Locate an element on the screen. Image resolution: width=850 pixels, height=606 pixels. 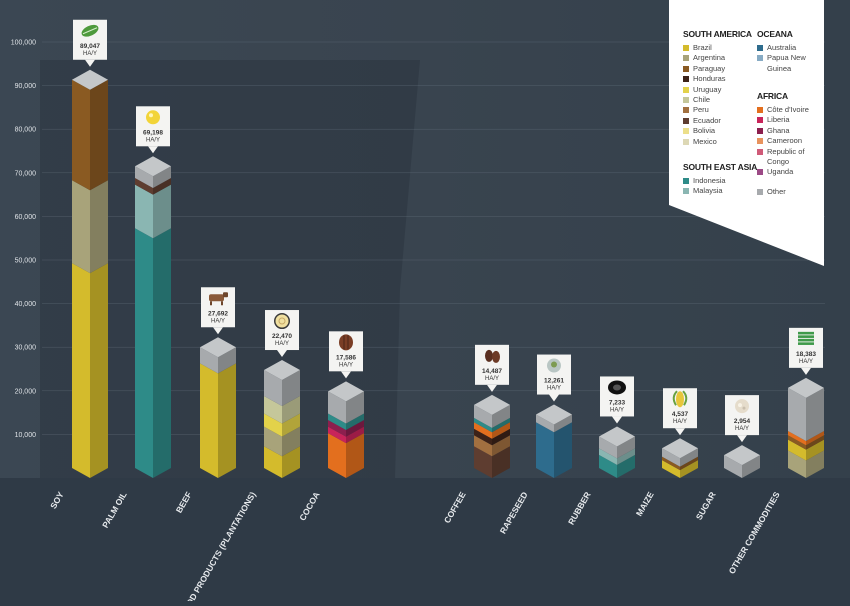
legend-item: Republic of Congo is located at coordinates (790, 157).